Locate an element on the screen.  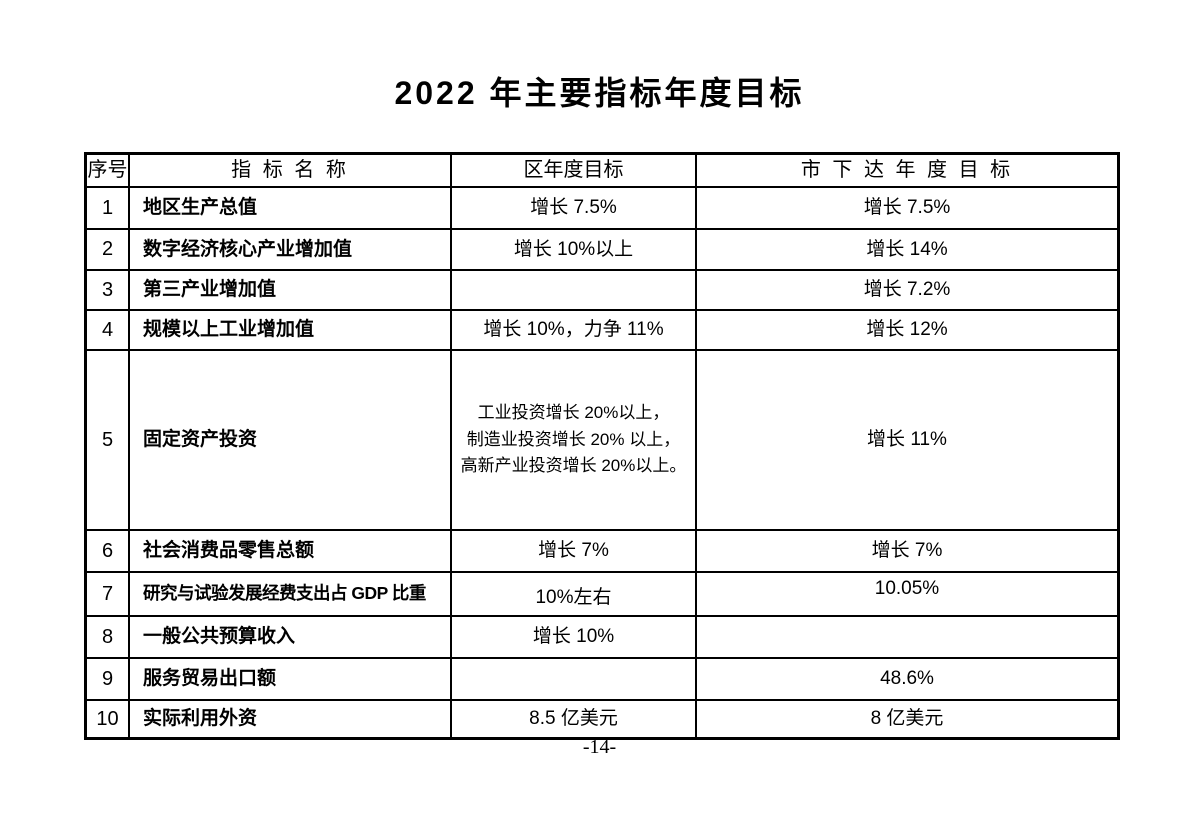
indicator-name-cell: 规模以上工业增加值 is located at coordinates (289, 330).